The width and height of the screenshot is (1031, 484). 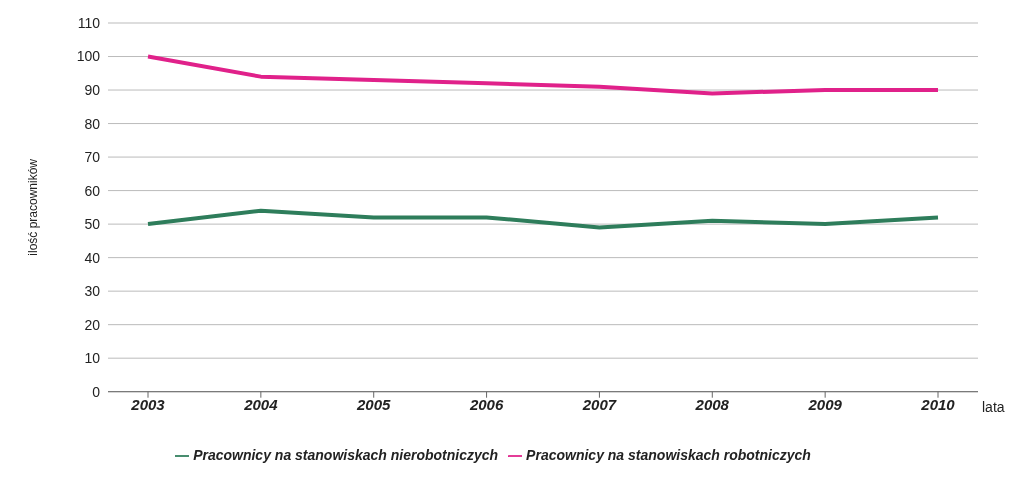 What do you see at coordinates (486, 405) in the screenshot?
I see `x-tick-label: 2006` at bounding box center [486, 405].